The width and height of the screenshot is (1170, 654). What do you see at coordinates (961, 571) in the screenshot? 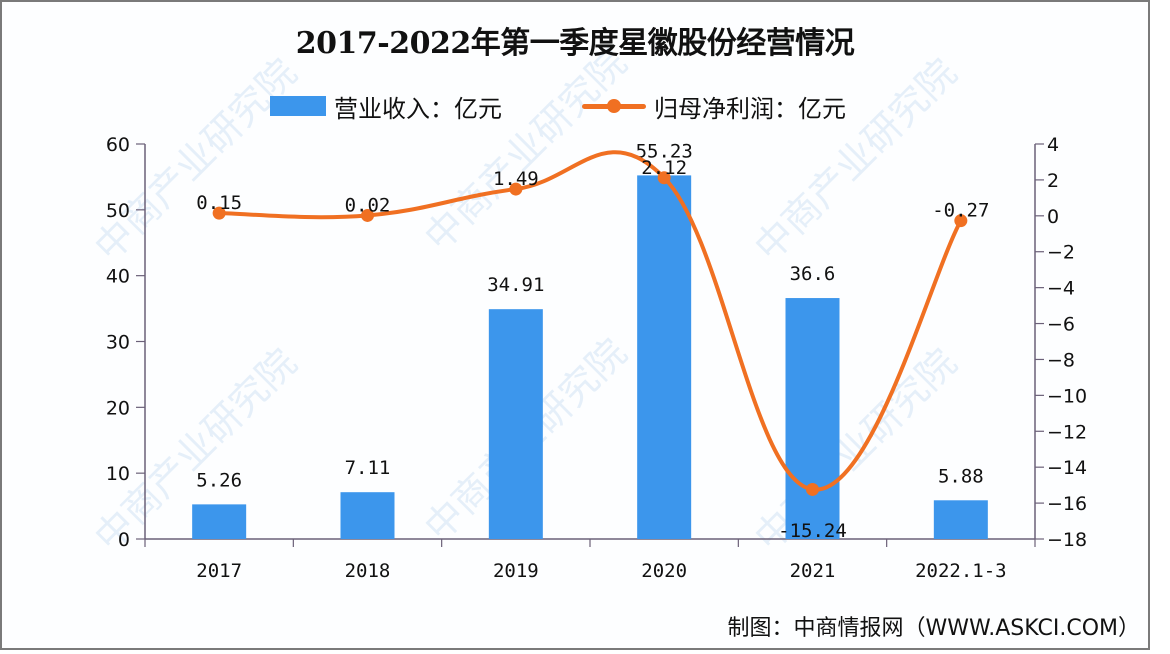
I see `category-label: 2022.1-3` at bounding box center [961, 571].